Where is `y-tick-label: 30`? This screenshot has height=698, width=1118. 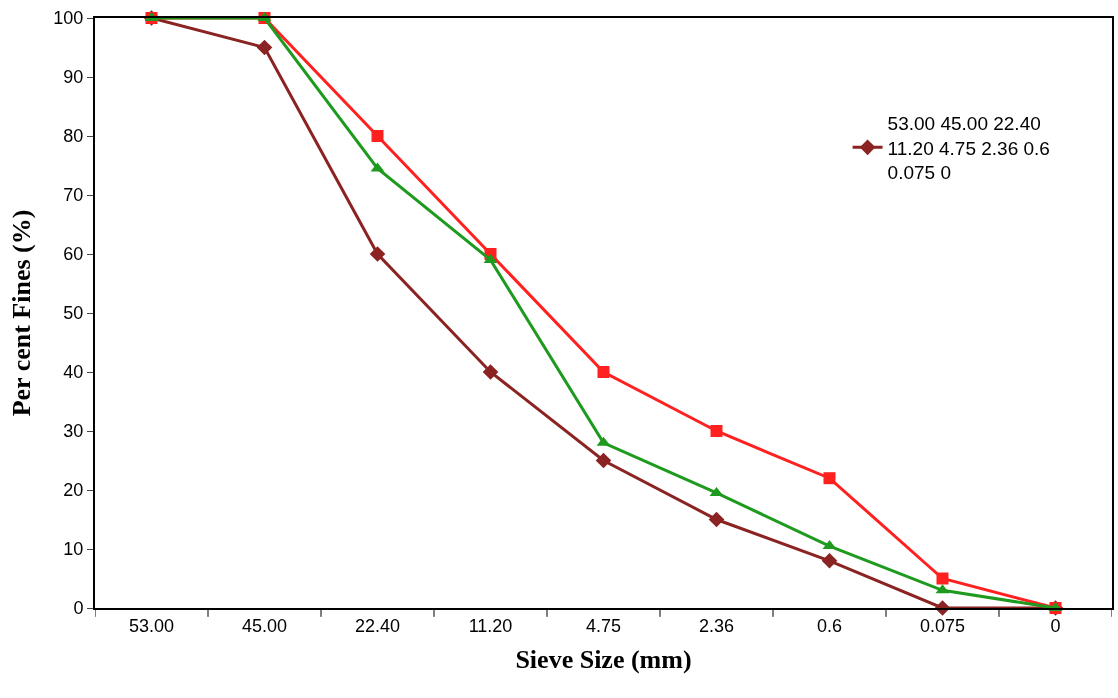
y-tick-label: 30 is located at coordinates (73, 431).